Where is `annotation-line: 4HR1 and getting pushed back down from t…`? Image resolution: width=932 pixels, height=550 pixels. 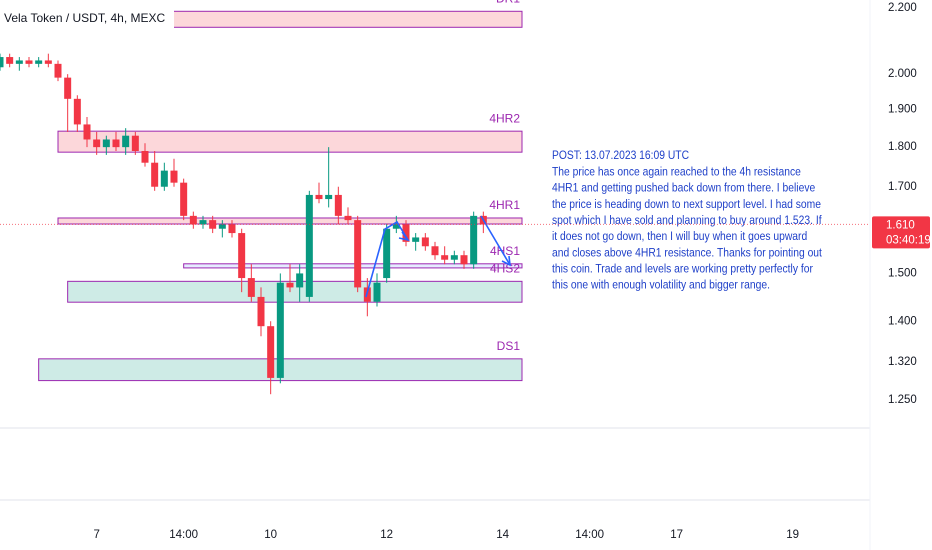
annotation-line: 4HR1 and getting pushed back down from t… is located at coordinates (683, 188).